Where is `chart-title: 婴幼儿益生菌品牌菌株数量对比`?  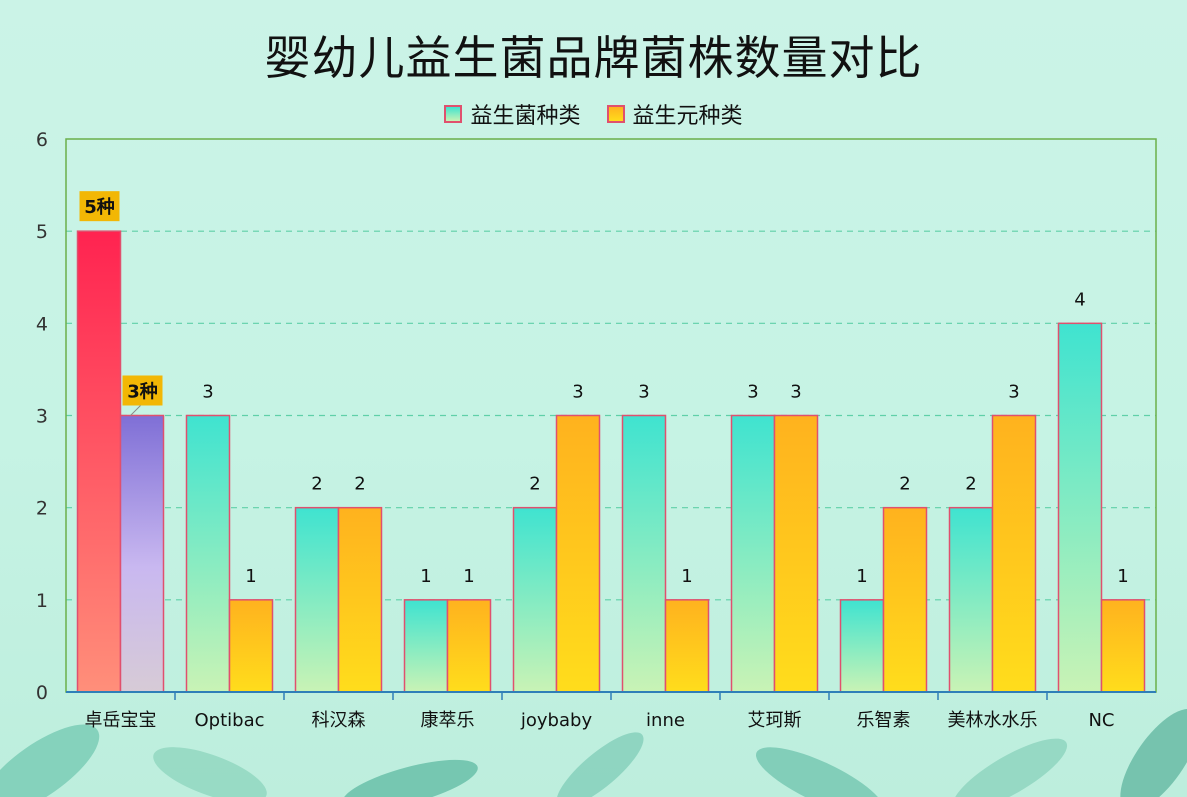 chart-title: 婴幼儿益生菌品牌菌株数量对比 is located at coordinates (593, 58).